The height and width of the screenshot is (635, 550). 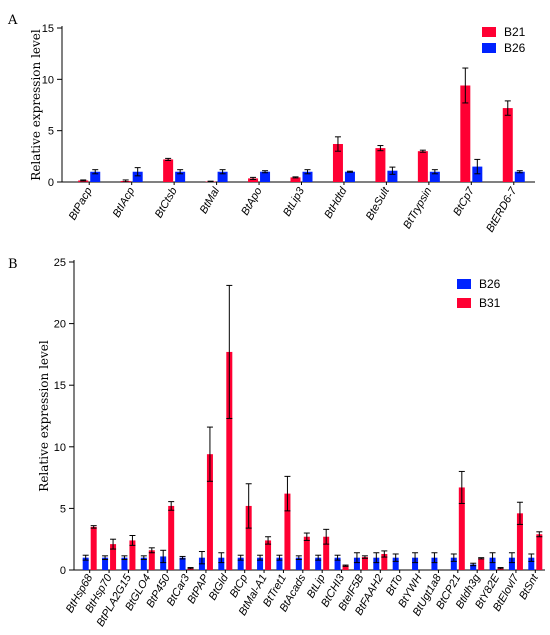 What do you see at coordinates (307, 176) in the screenshot?
I see `bar-b26-btlip3` at bounding box center [307, 176].